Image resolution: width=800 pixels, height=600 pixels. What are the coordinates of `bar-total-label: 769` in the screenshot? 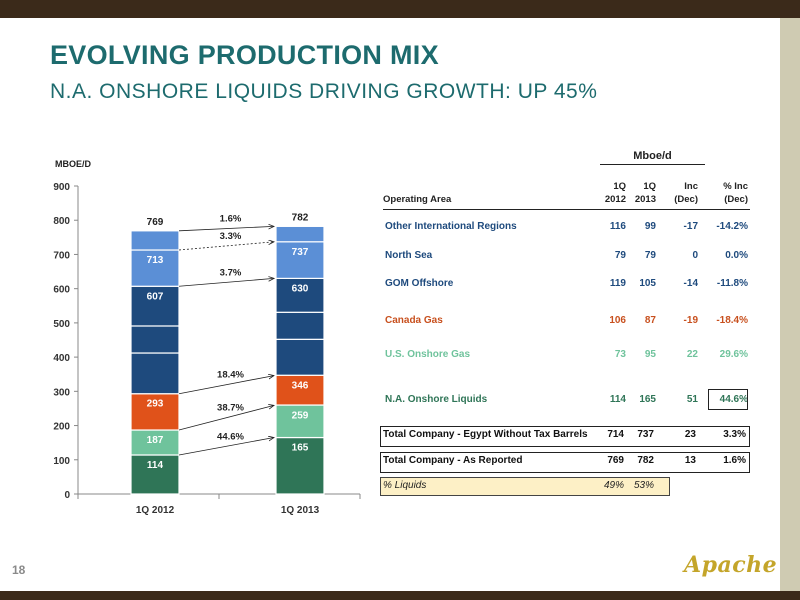 It's located at (155, 222).